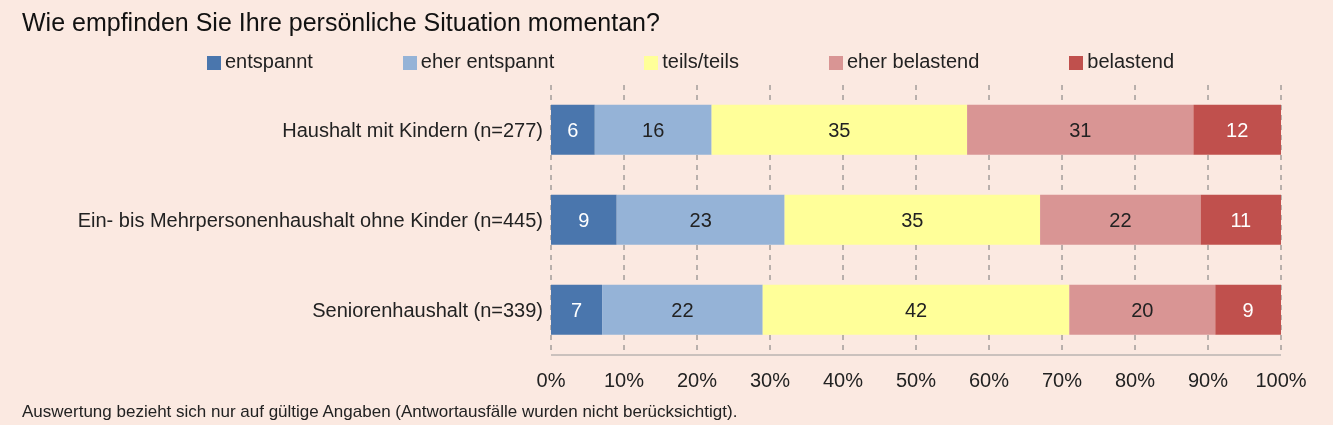 Image resolution: width=1333 pixels, height=425 pixels. I want to click on text: Wie empfinden Sie Ihre persönliche Situation momentan?, so click(341, 22).